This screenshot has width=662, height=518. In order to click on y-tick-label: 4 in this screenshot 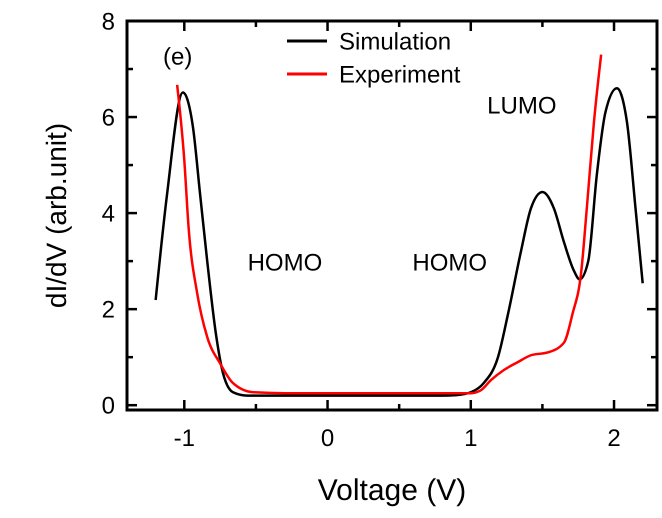, I will do `click(108, 214)`.